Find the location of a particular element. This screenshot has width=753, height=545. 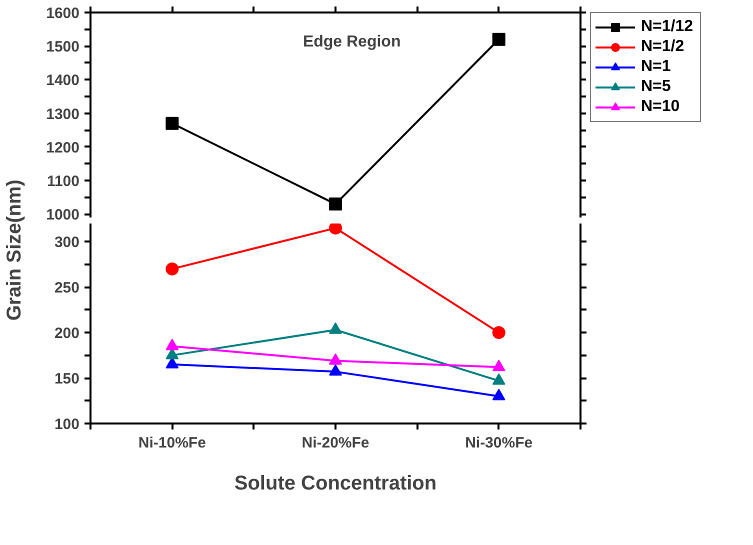

y-tick-label: 300 is located at coordinates (67, 243).